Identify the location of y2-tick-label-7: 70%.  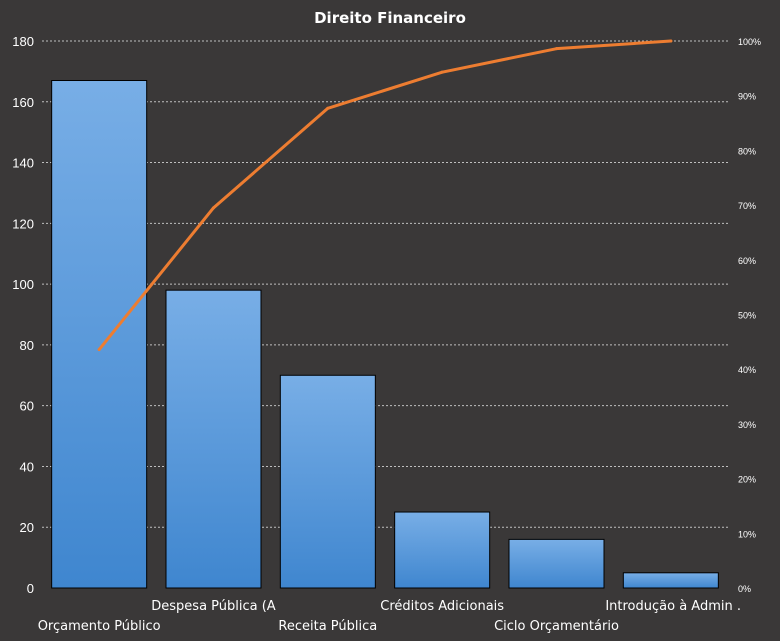
(747, 206).